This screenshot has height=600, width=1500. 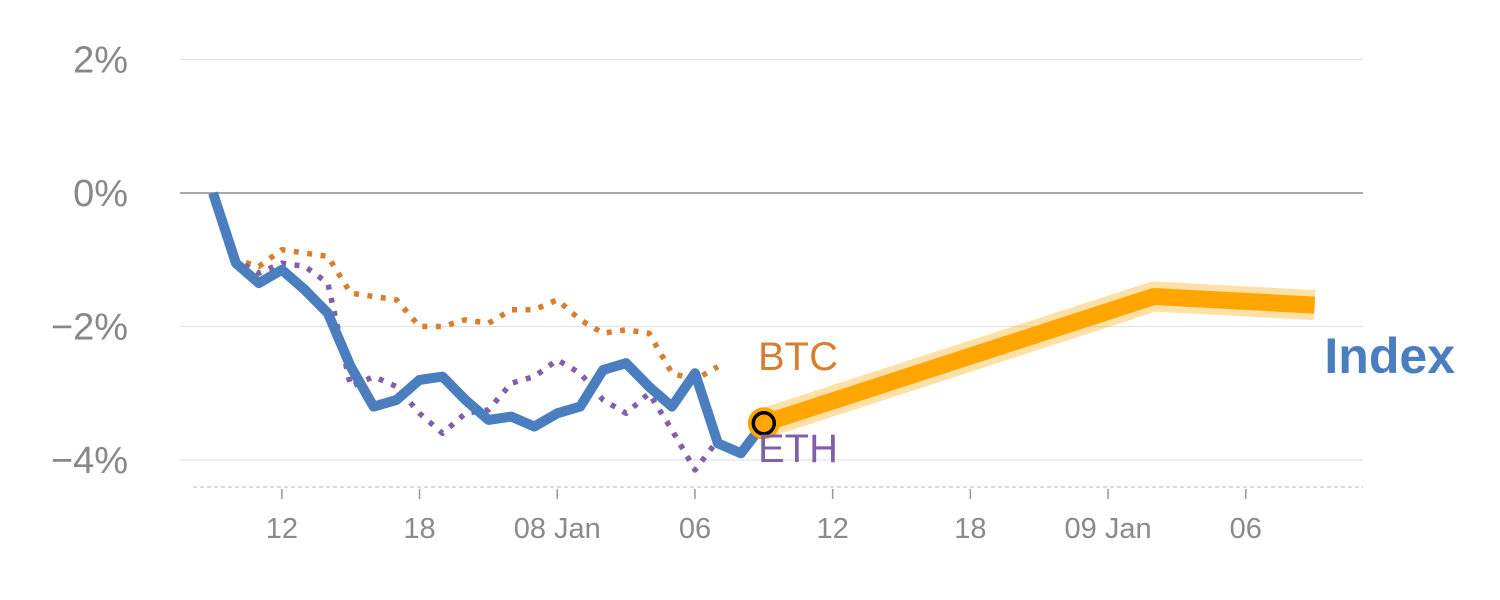 What do you see at coordinates (1108, 529) in the screenshot?
I see `x-tick-label: 09 Jan` at bounding box center [1108, 529].